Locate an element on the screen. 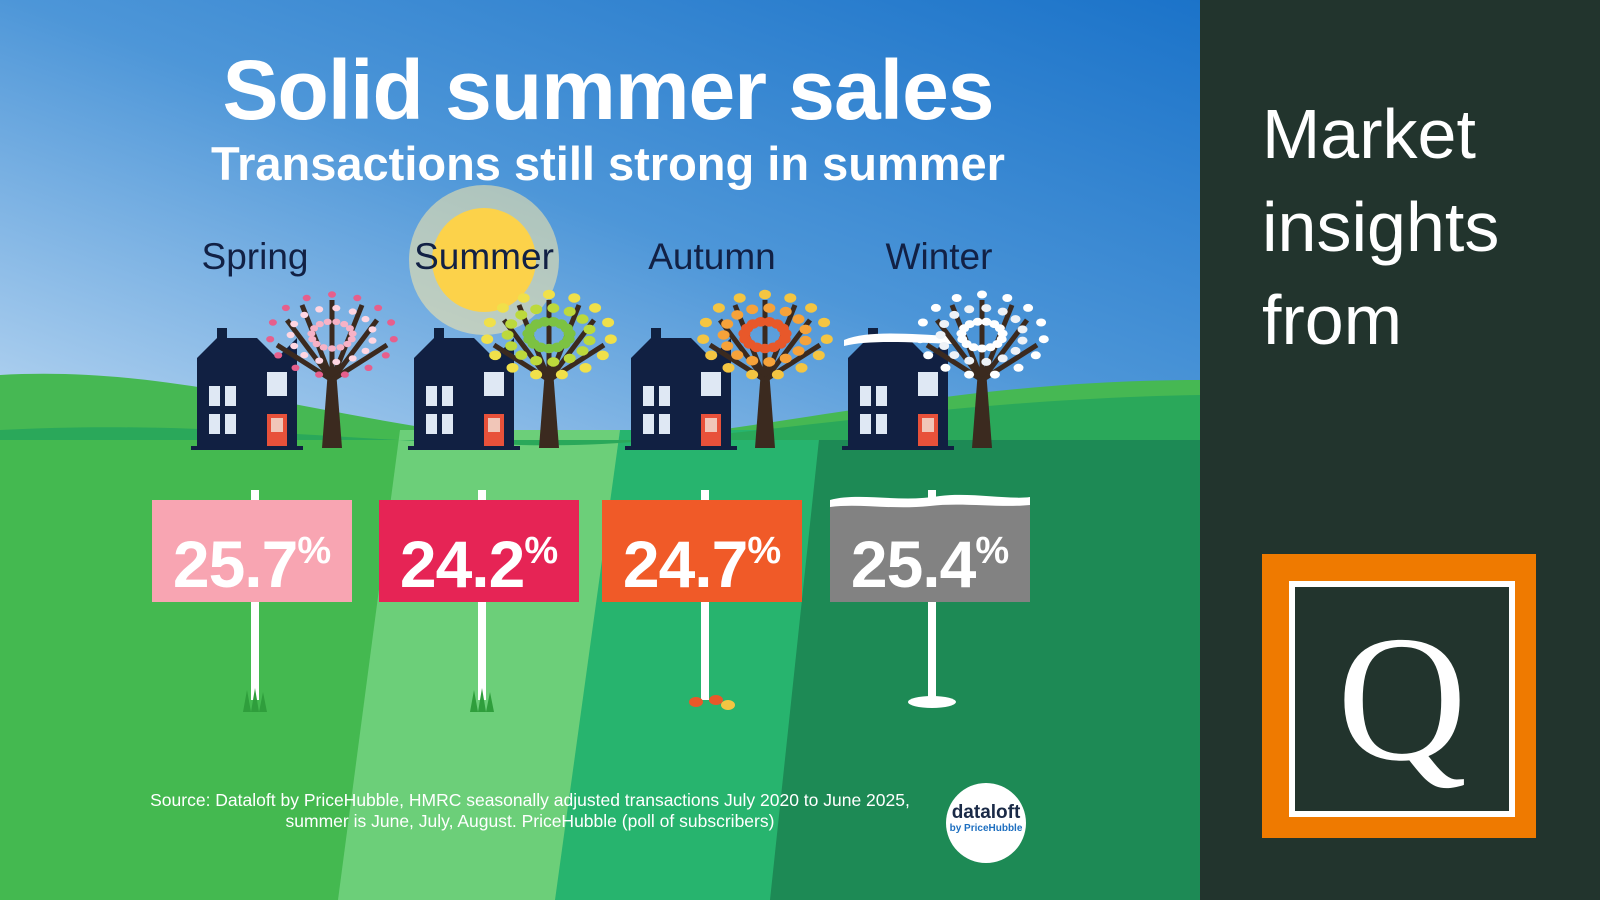  season-label-summer: Summer is located at coordinates (484, 256).